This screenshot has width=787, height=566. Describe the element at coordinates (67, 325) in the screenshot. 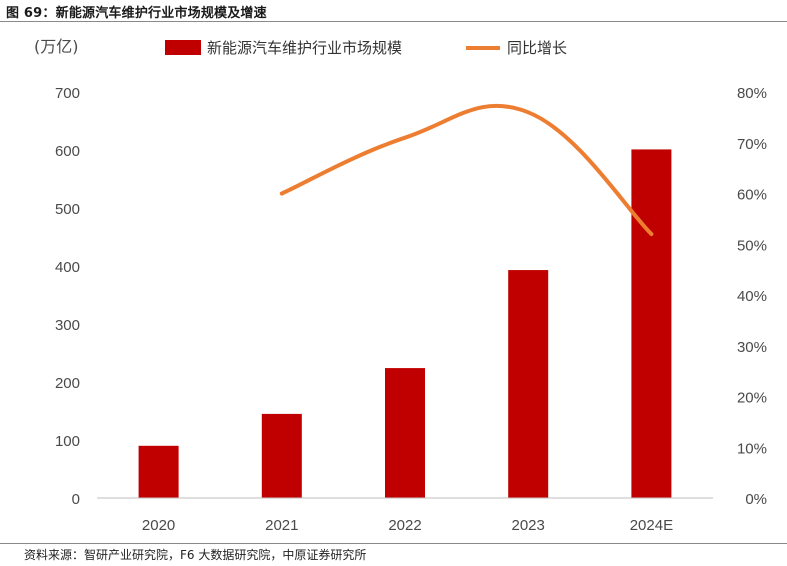

I see `y-tick-label: 300` at that location.